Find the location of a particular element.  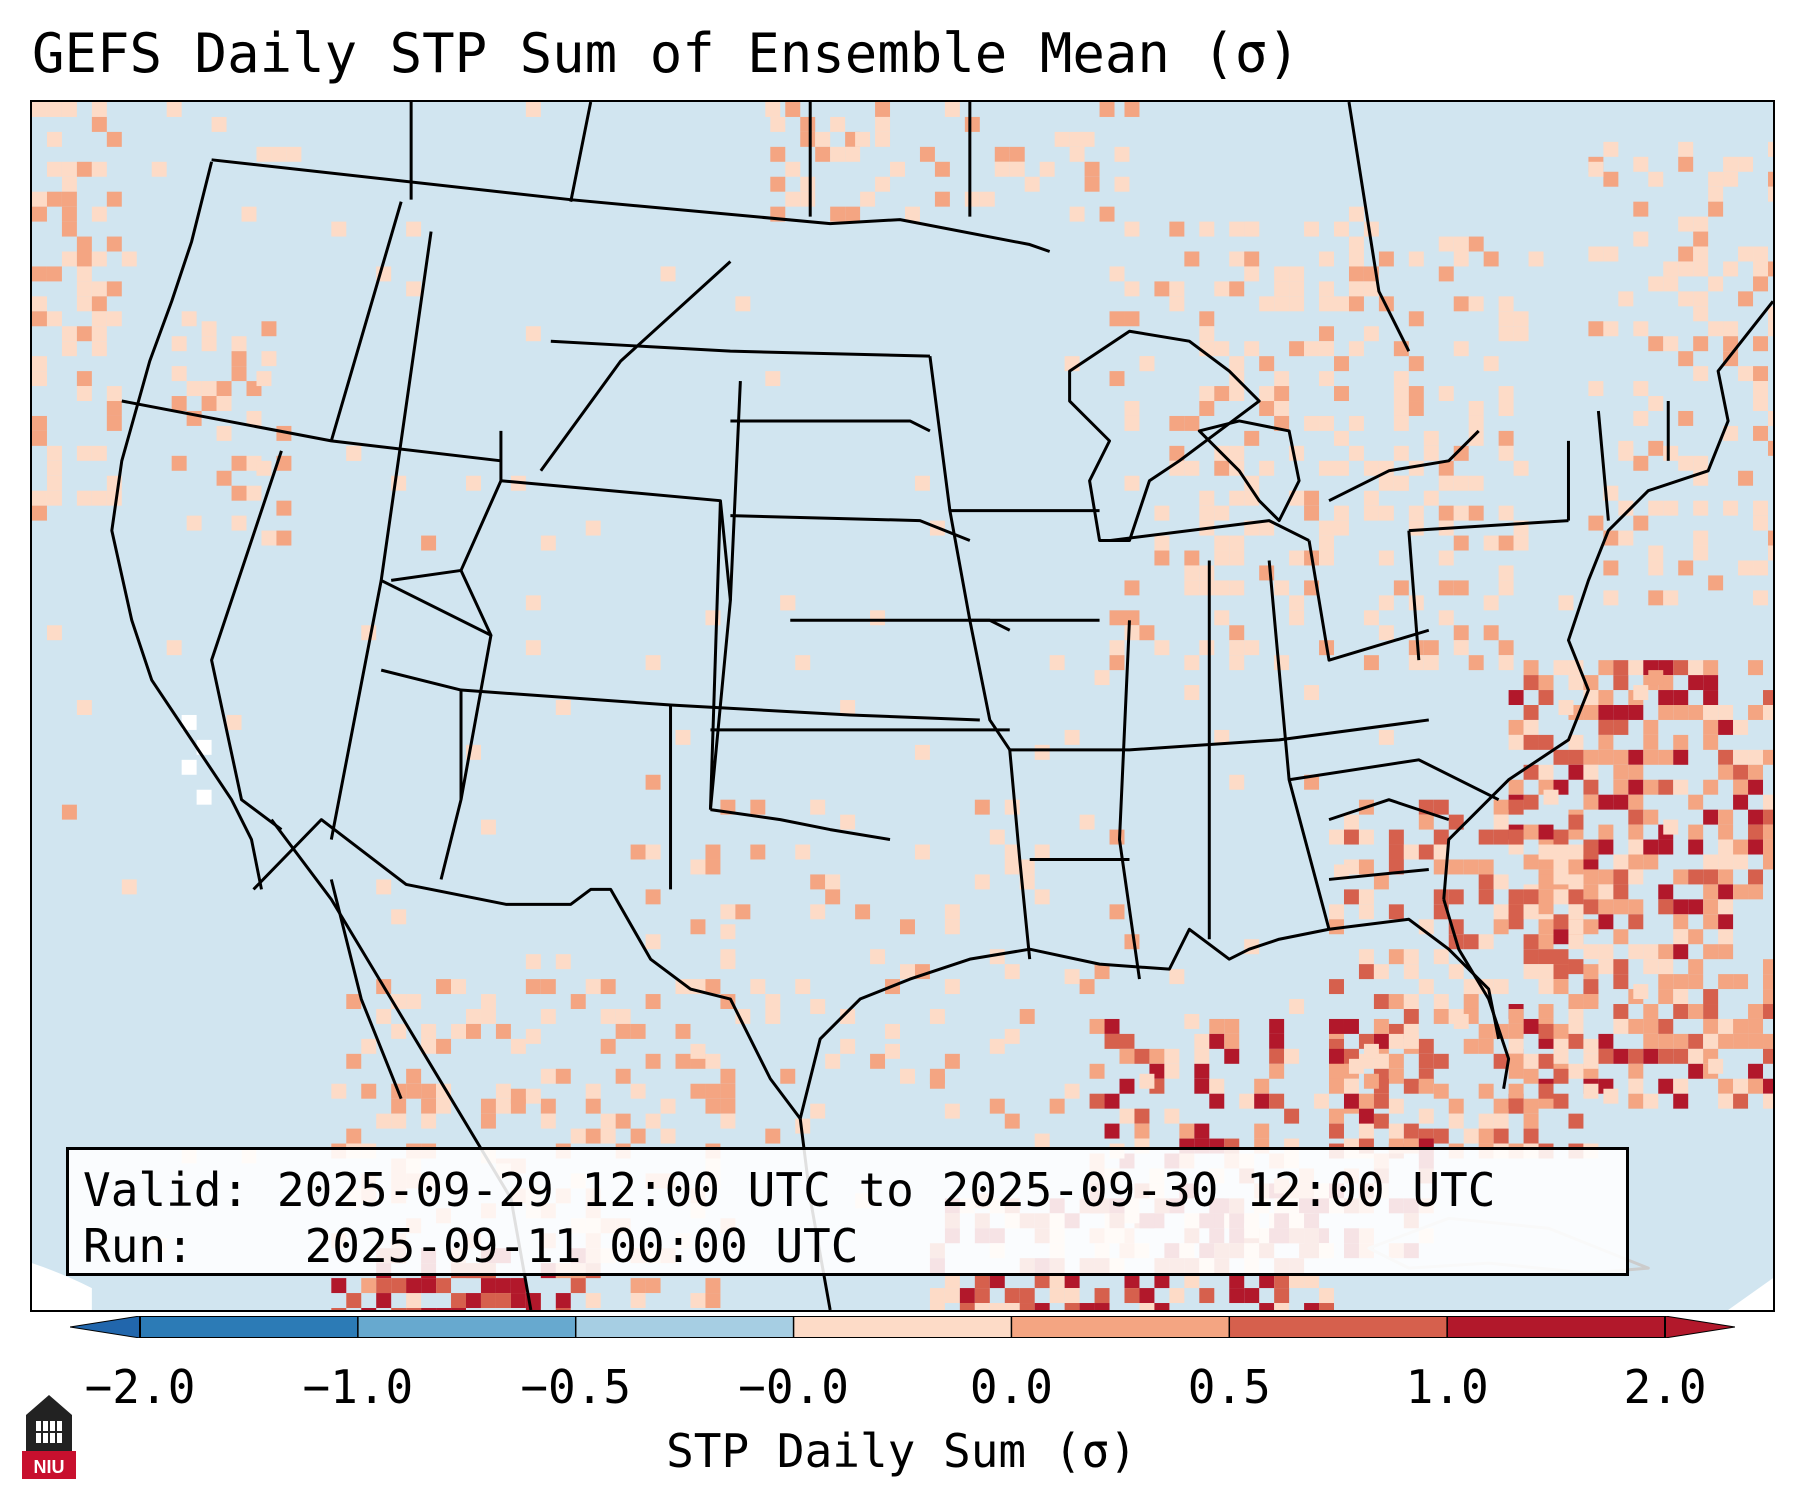

colorbar-tick-label: 2.0 is located at coordinates (1665, 1387).